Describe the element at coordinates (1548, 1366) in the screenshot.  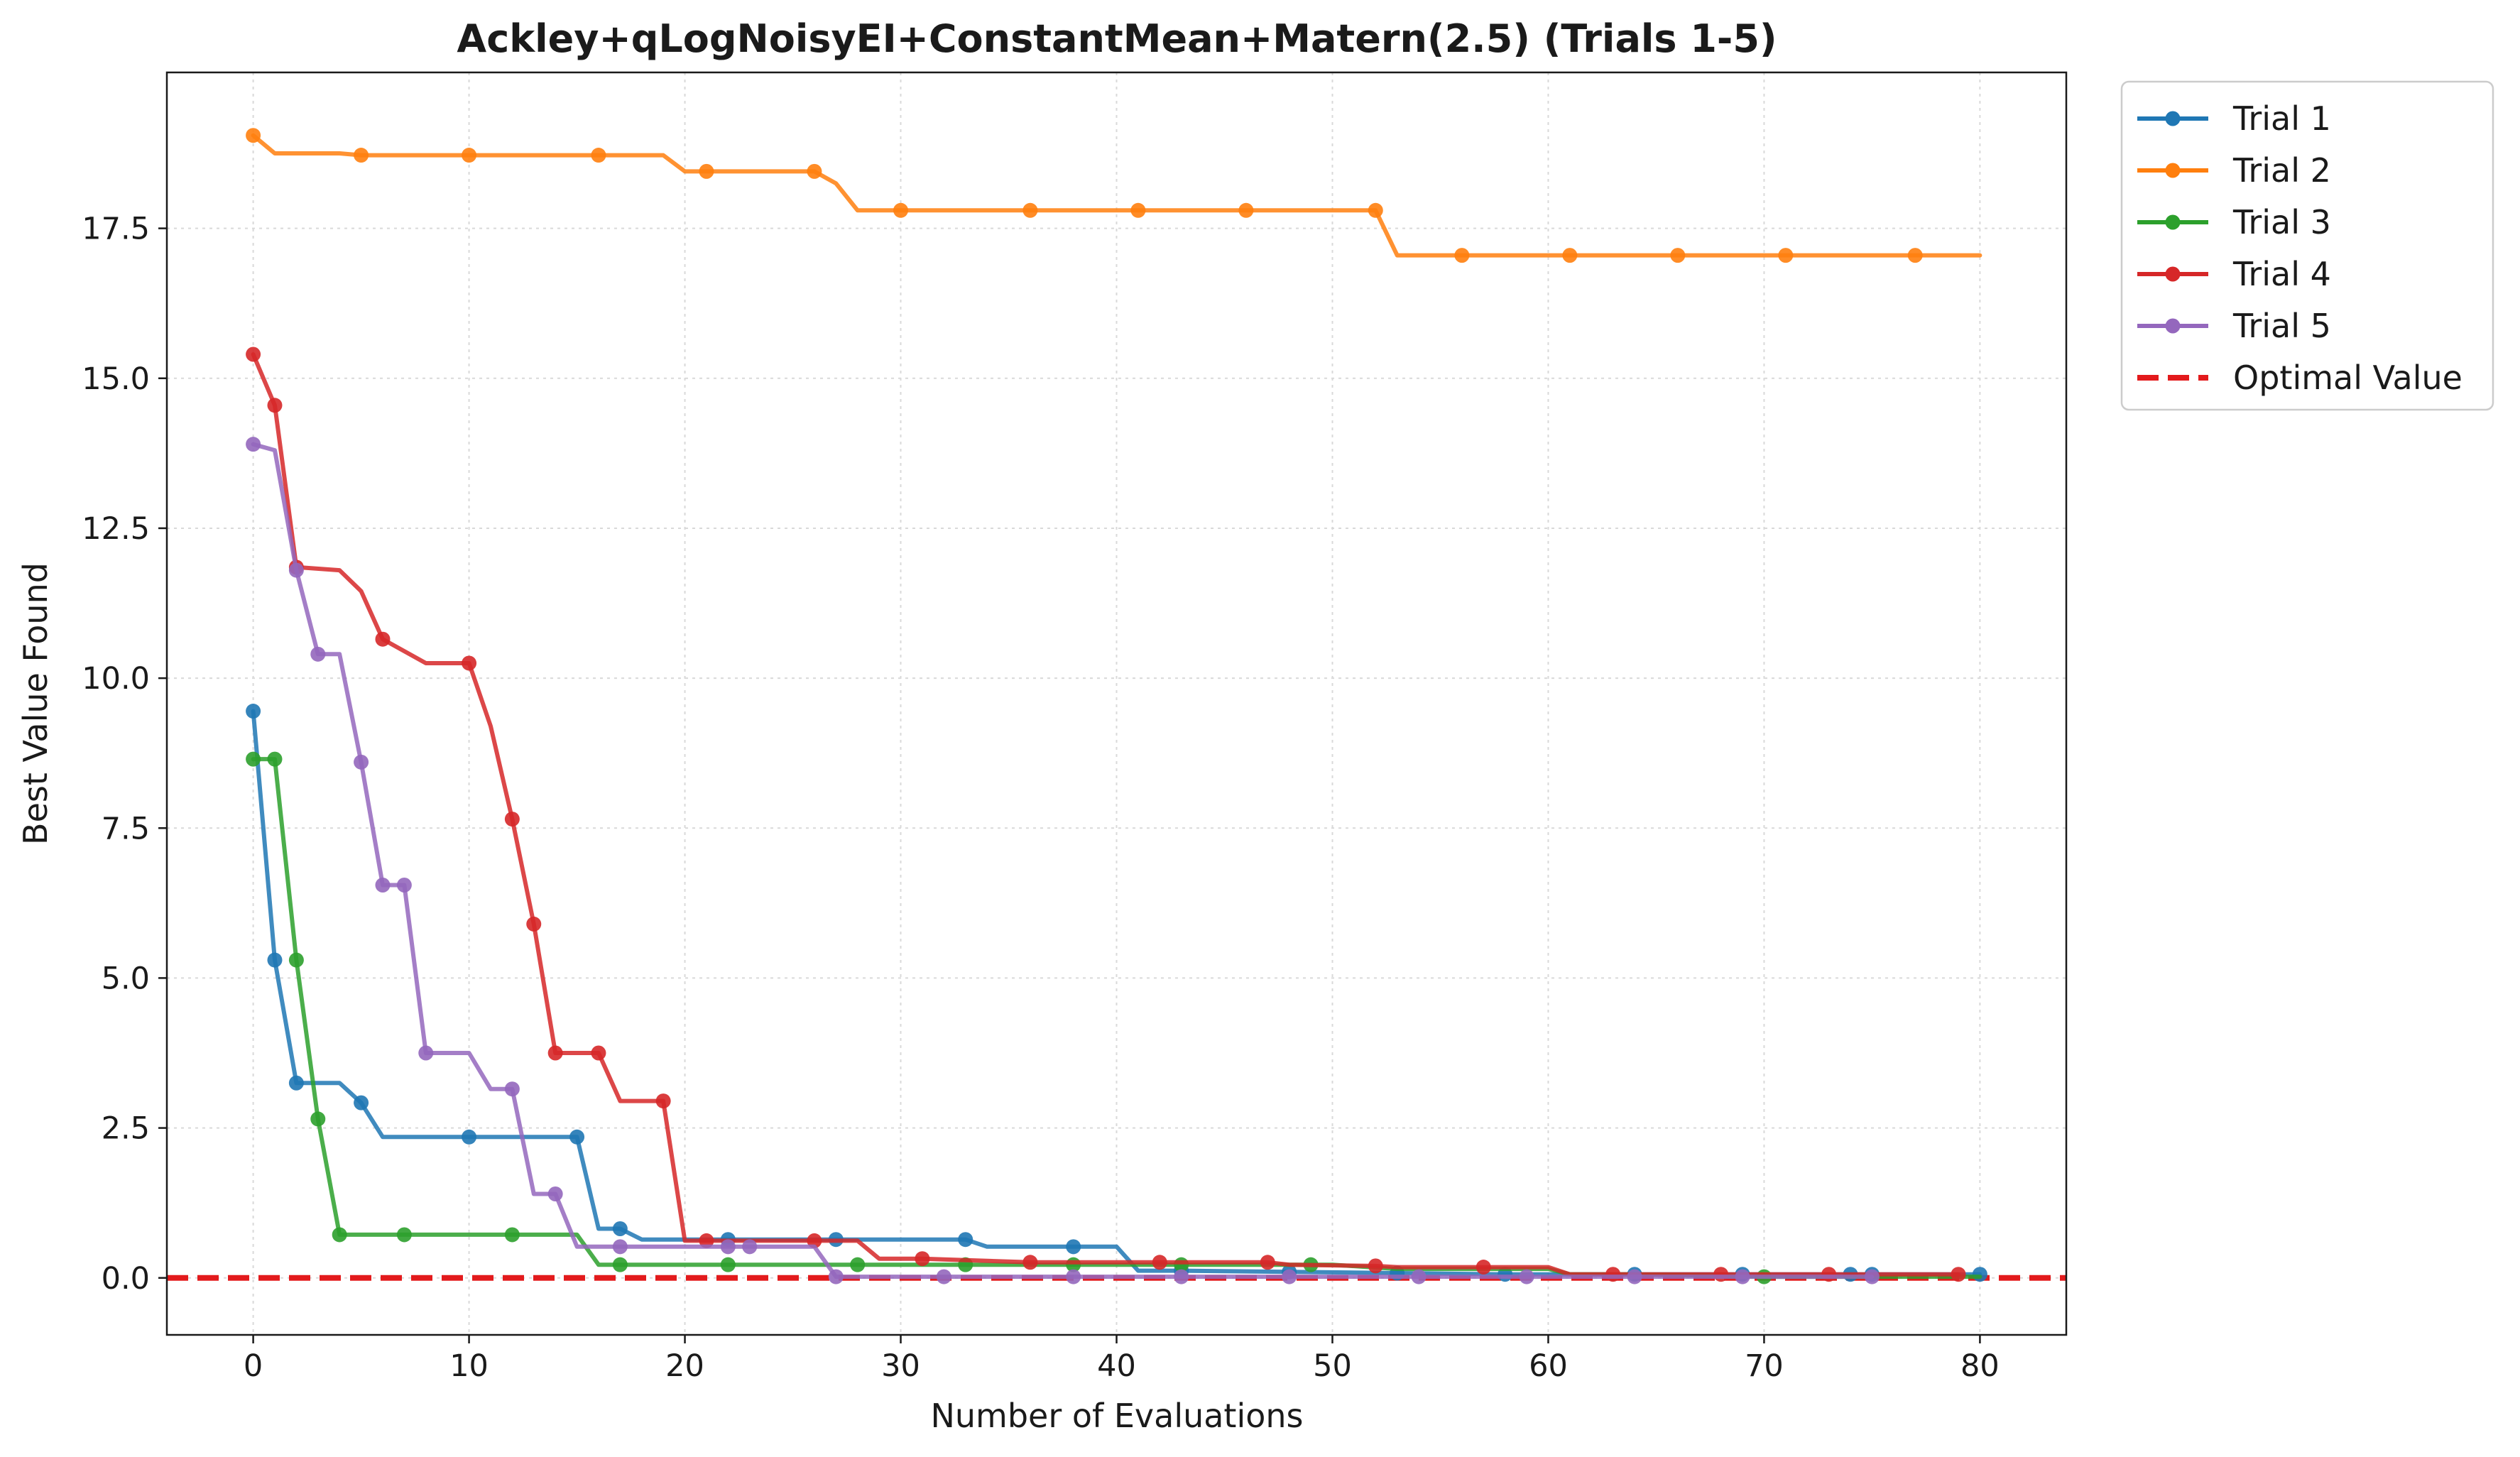
I see `x-tick-label: 60` at that location.